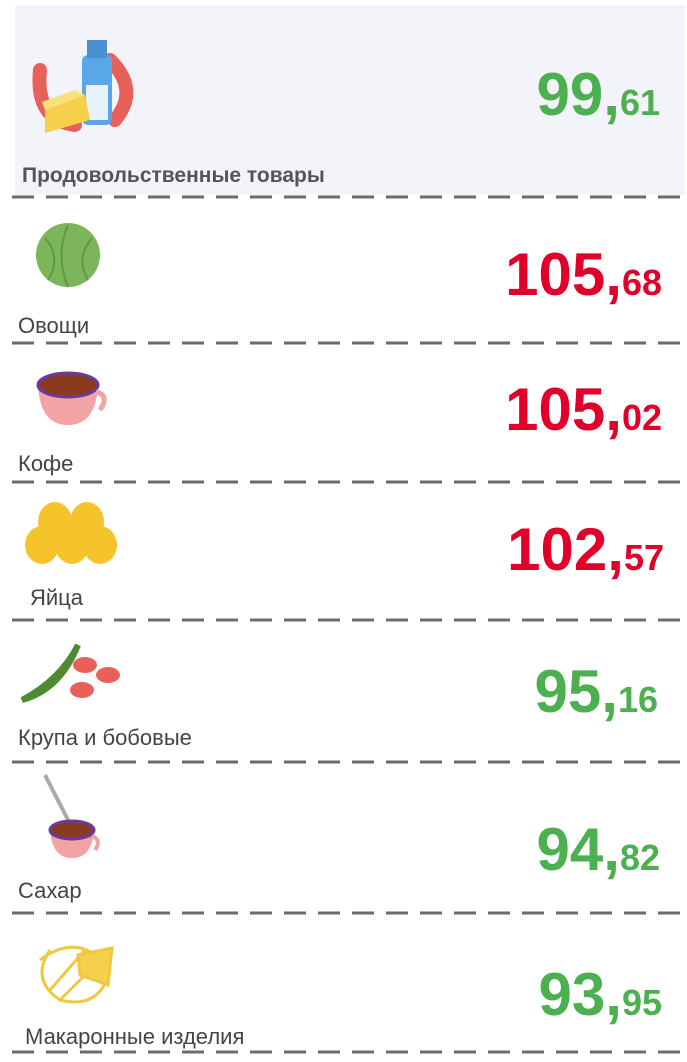 Image resolution: width=687 pixels, height=1062 pixels. I want to click on item-value: 99,61, so click(598, 94).